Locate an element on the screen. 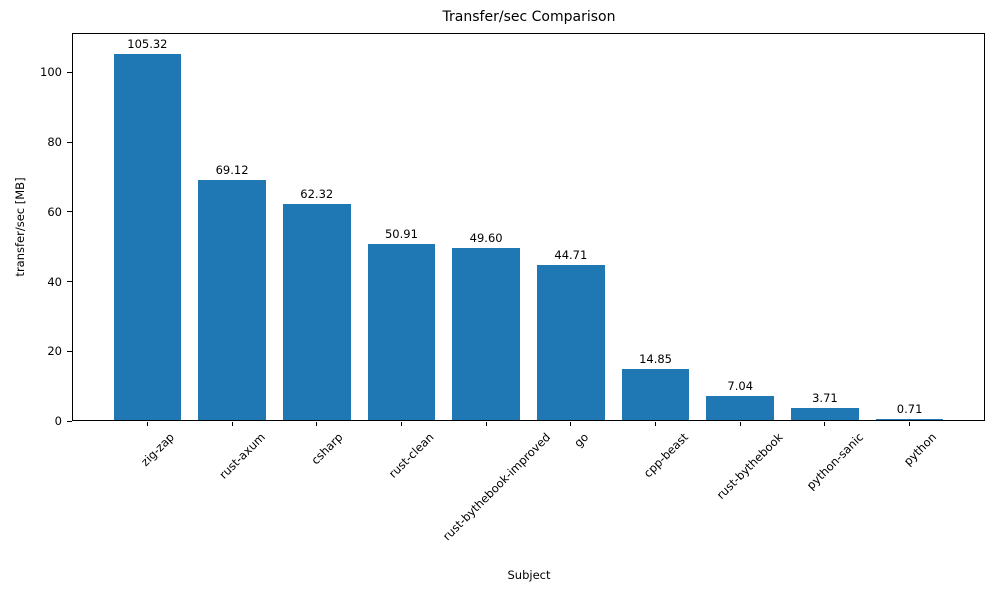  y-axis-title: transfer/sec [MB] is located at coordinates (20, 227).